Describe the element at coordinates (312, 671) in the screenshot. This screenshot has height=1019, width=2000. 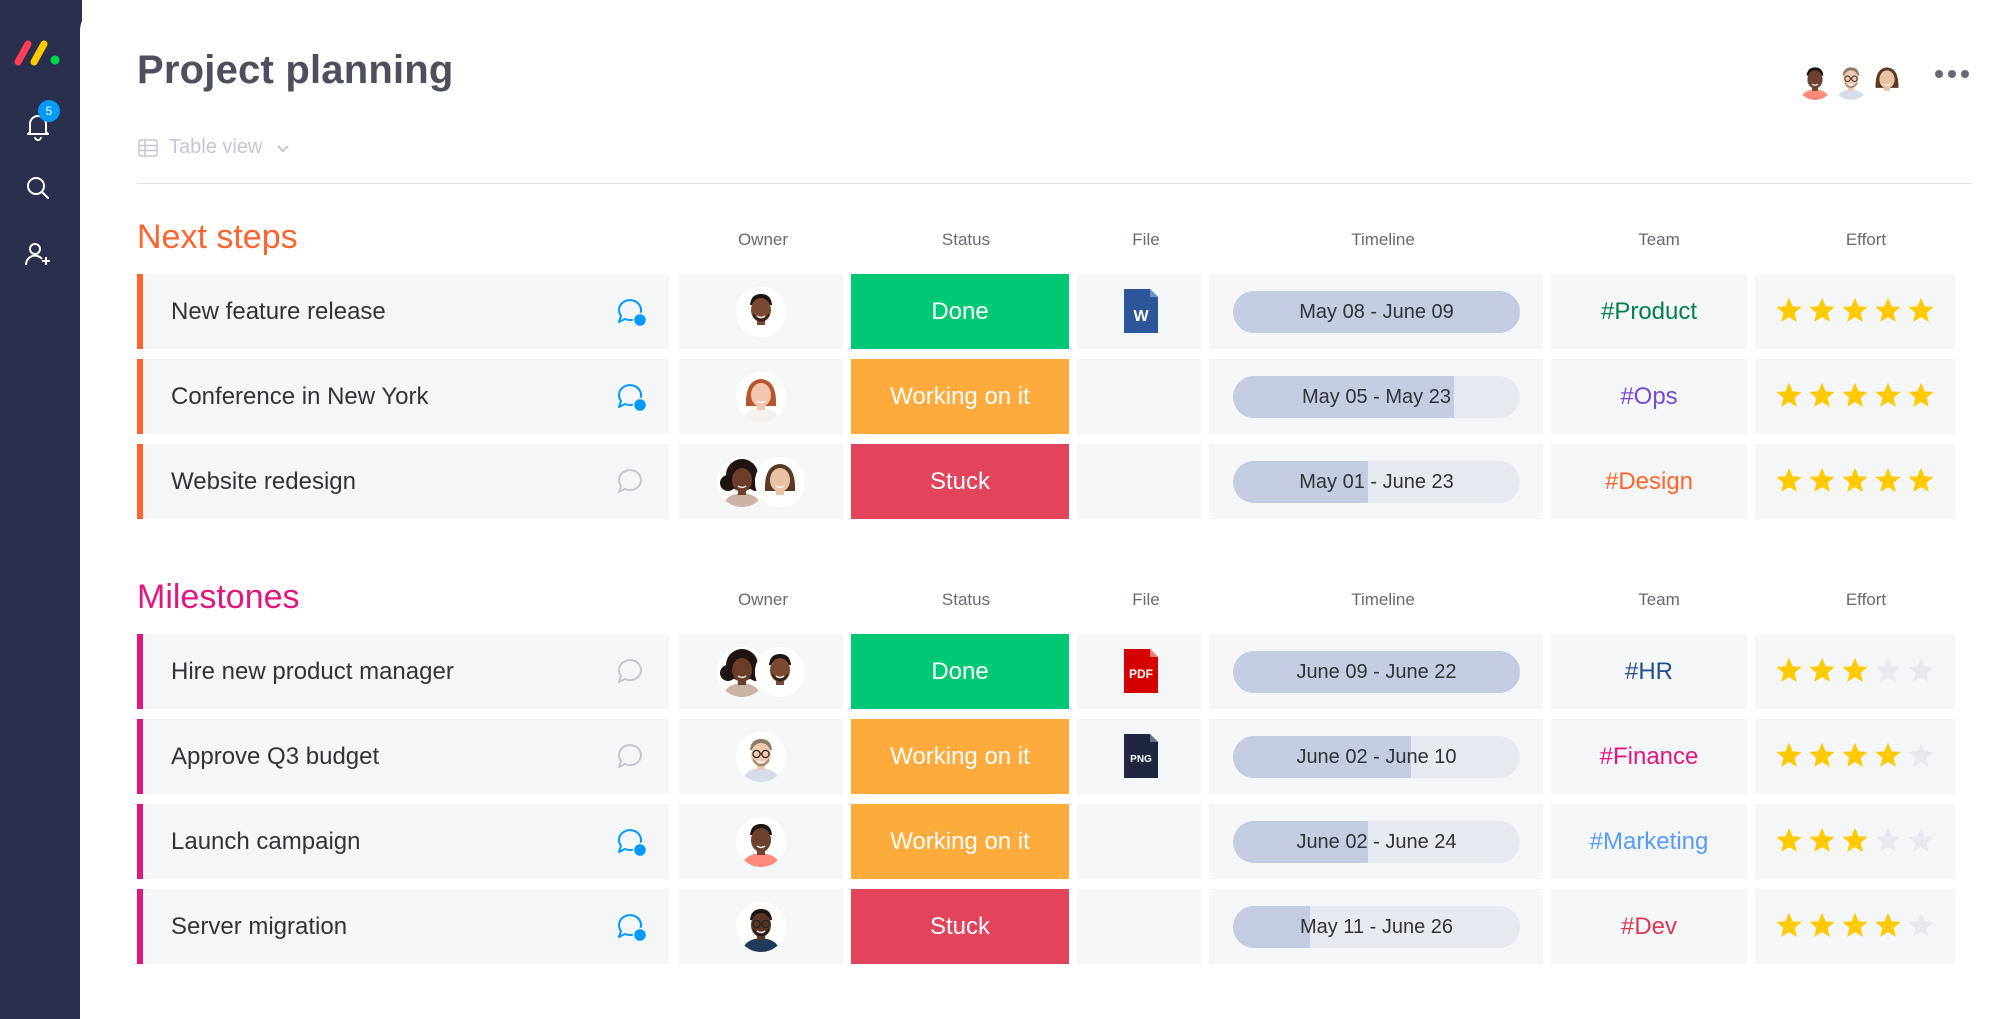
I see `item-name: Hire new product manager` at that location.